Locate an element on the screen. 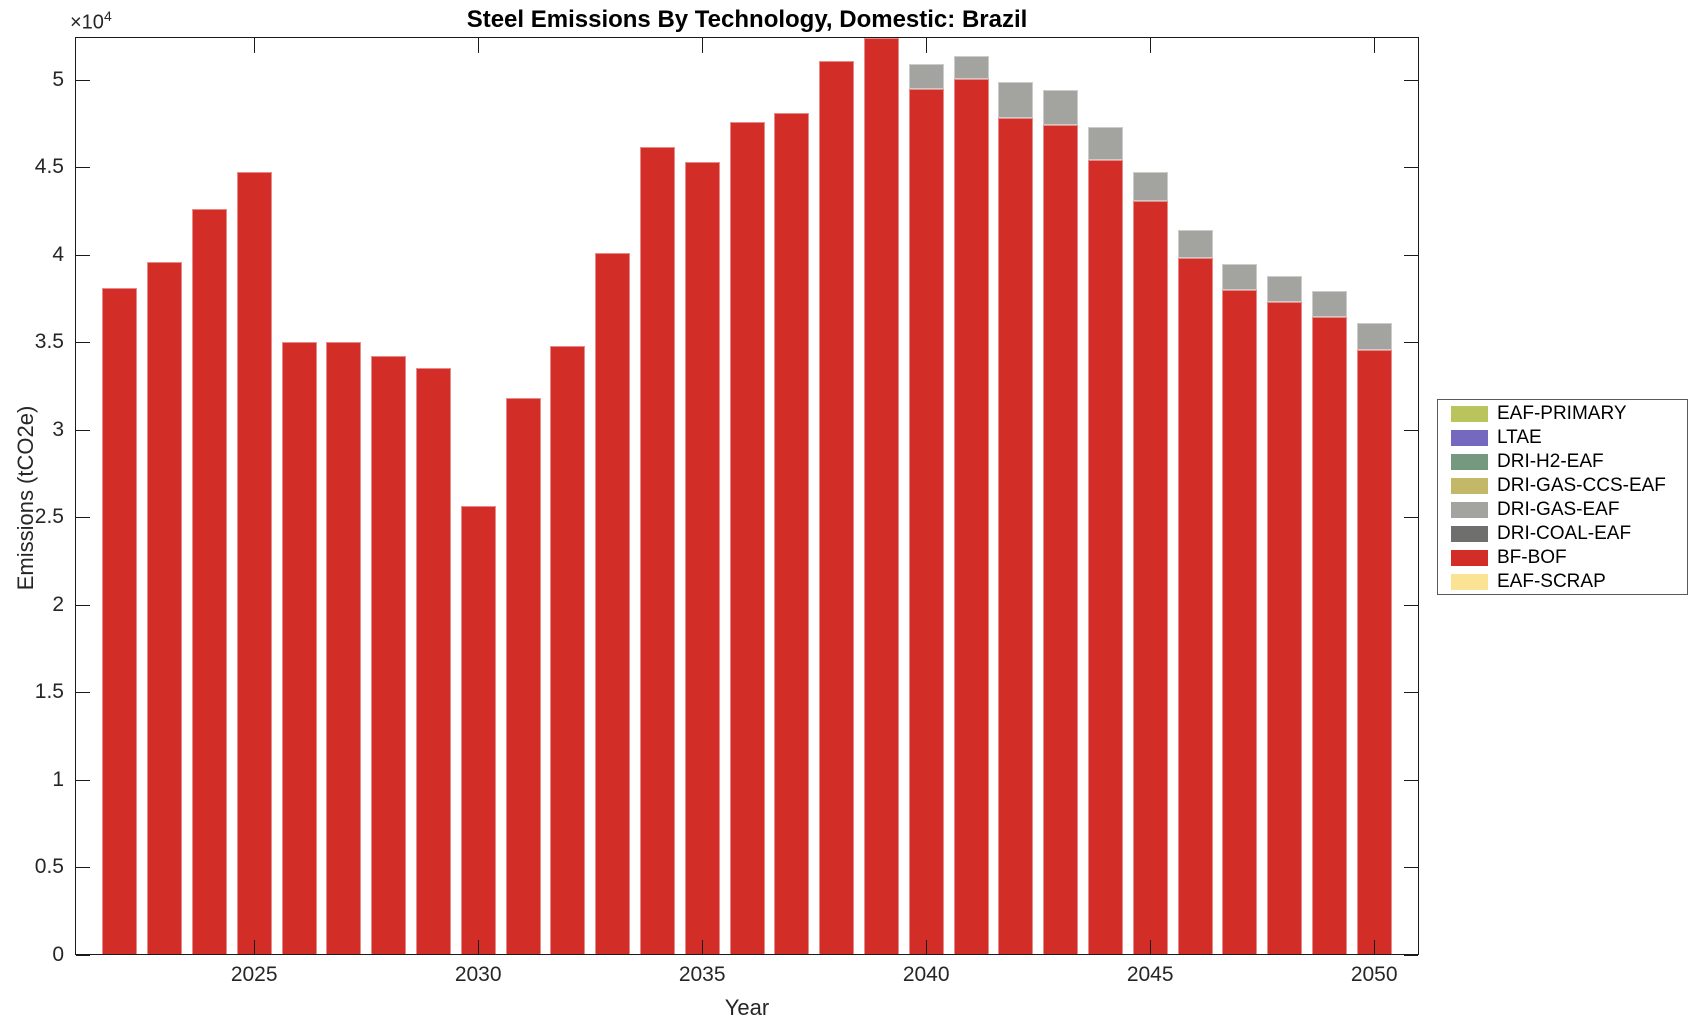 The width and height of the screenshot is (1696, 1023). bar-segment-dri-gas-eaf-2045 is located at coordinates (1150, 186).